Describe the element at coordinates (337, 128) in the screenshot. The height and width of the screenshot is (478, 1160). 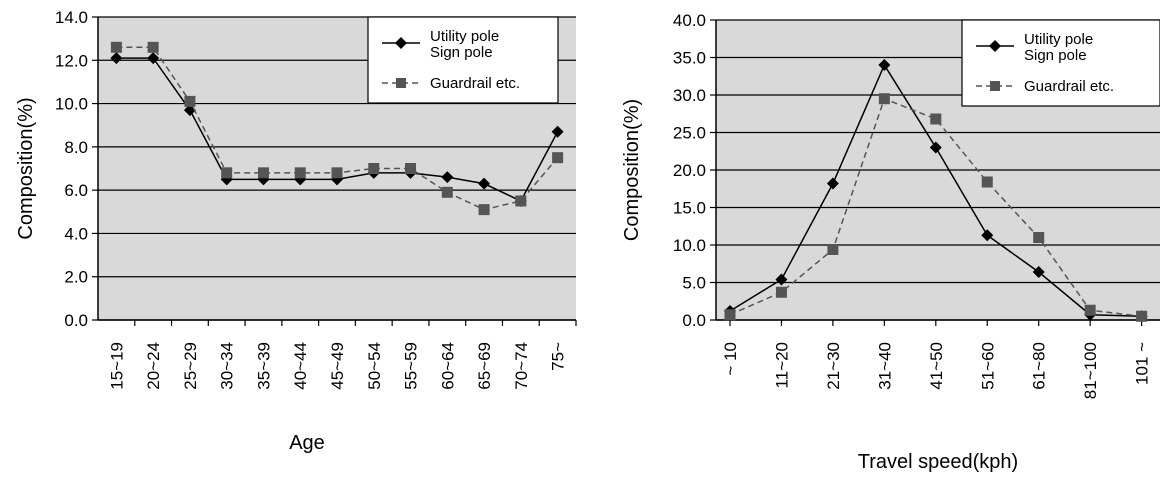
I see `series-guardrail` at that location.